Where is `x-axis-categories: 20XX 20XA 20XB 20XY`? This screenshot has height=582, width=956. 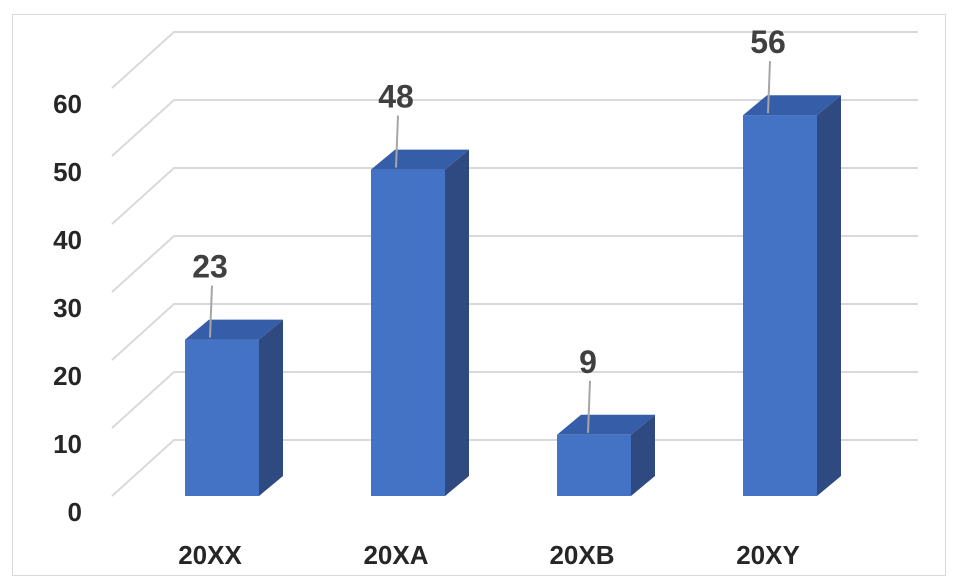
x-axis-categories: 20XX 20XA 20XB 20XY is located at coordinates (489, 555).